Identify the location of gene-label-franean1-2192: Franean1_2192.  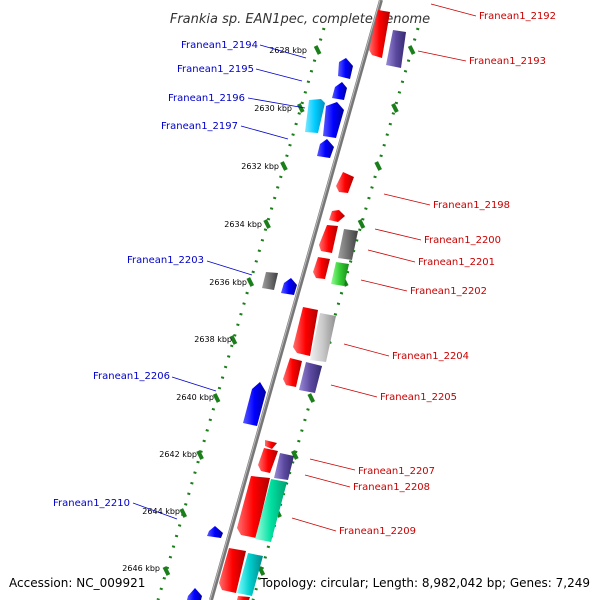
(517, 16).